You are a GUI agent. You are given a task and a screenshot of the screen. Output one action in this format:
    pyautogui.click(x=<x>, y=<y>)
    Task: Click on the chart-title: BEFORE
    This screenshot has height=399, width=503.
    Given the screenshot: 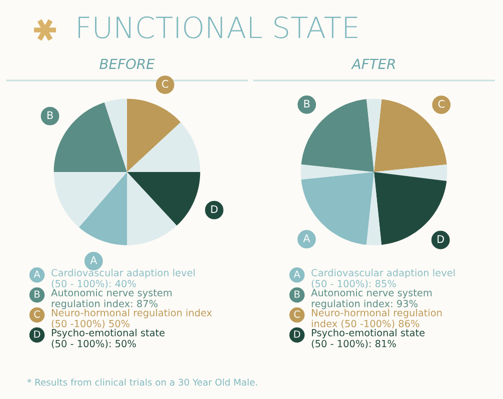 What is the action you would take?
    pyautogui.click(x=127, y=64)
    